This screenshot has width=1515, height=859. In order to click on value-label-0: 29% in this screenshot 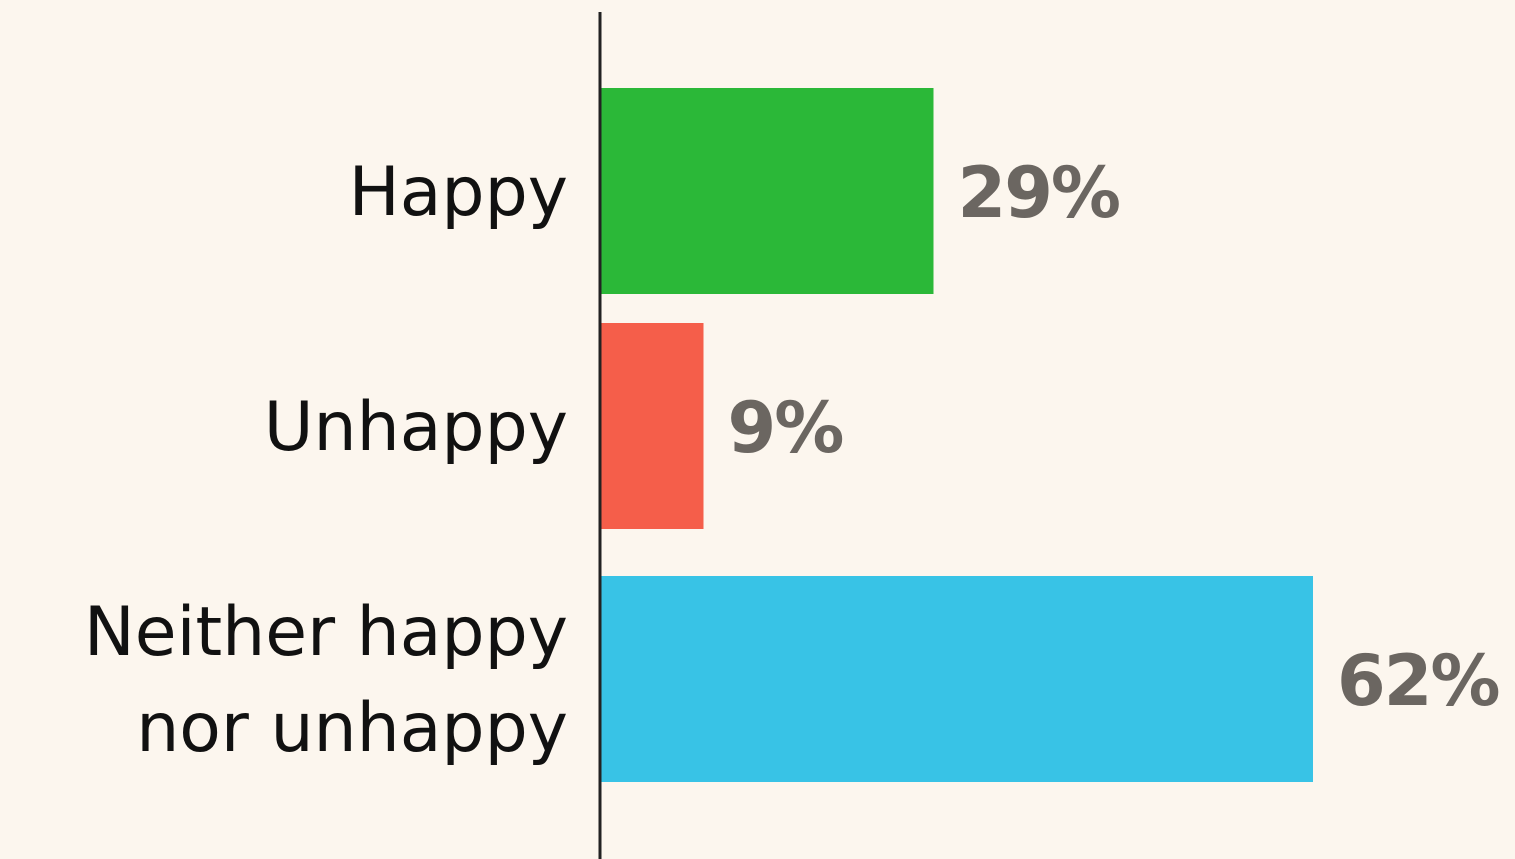, I will do `click(1039, 193)`.